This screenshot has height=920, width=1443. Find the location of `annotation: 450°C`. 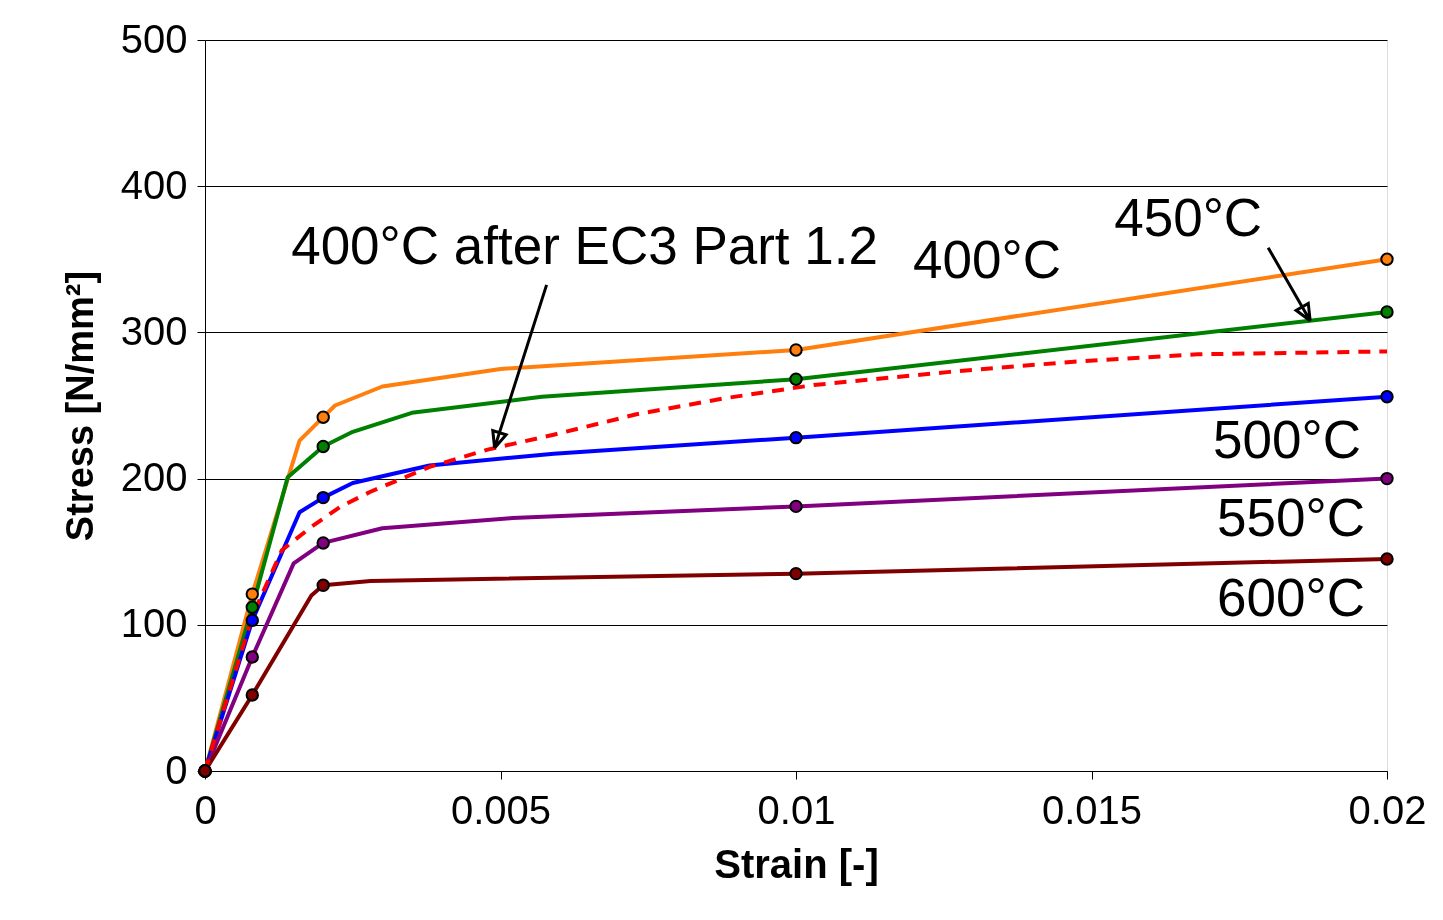

annotation: 450°C is located at coordinates (1188, 217).